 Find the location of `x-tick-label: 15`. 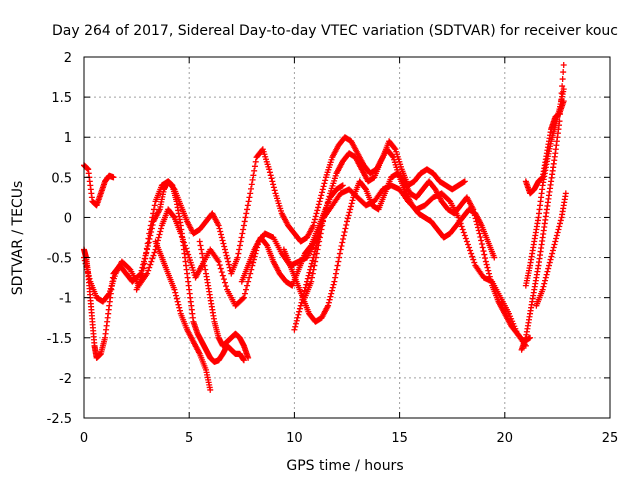

x-tick-label: 15 is located at coordinates (399, 438).